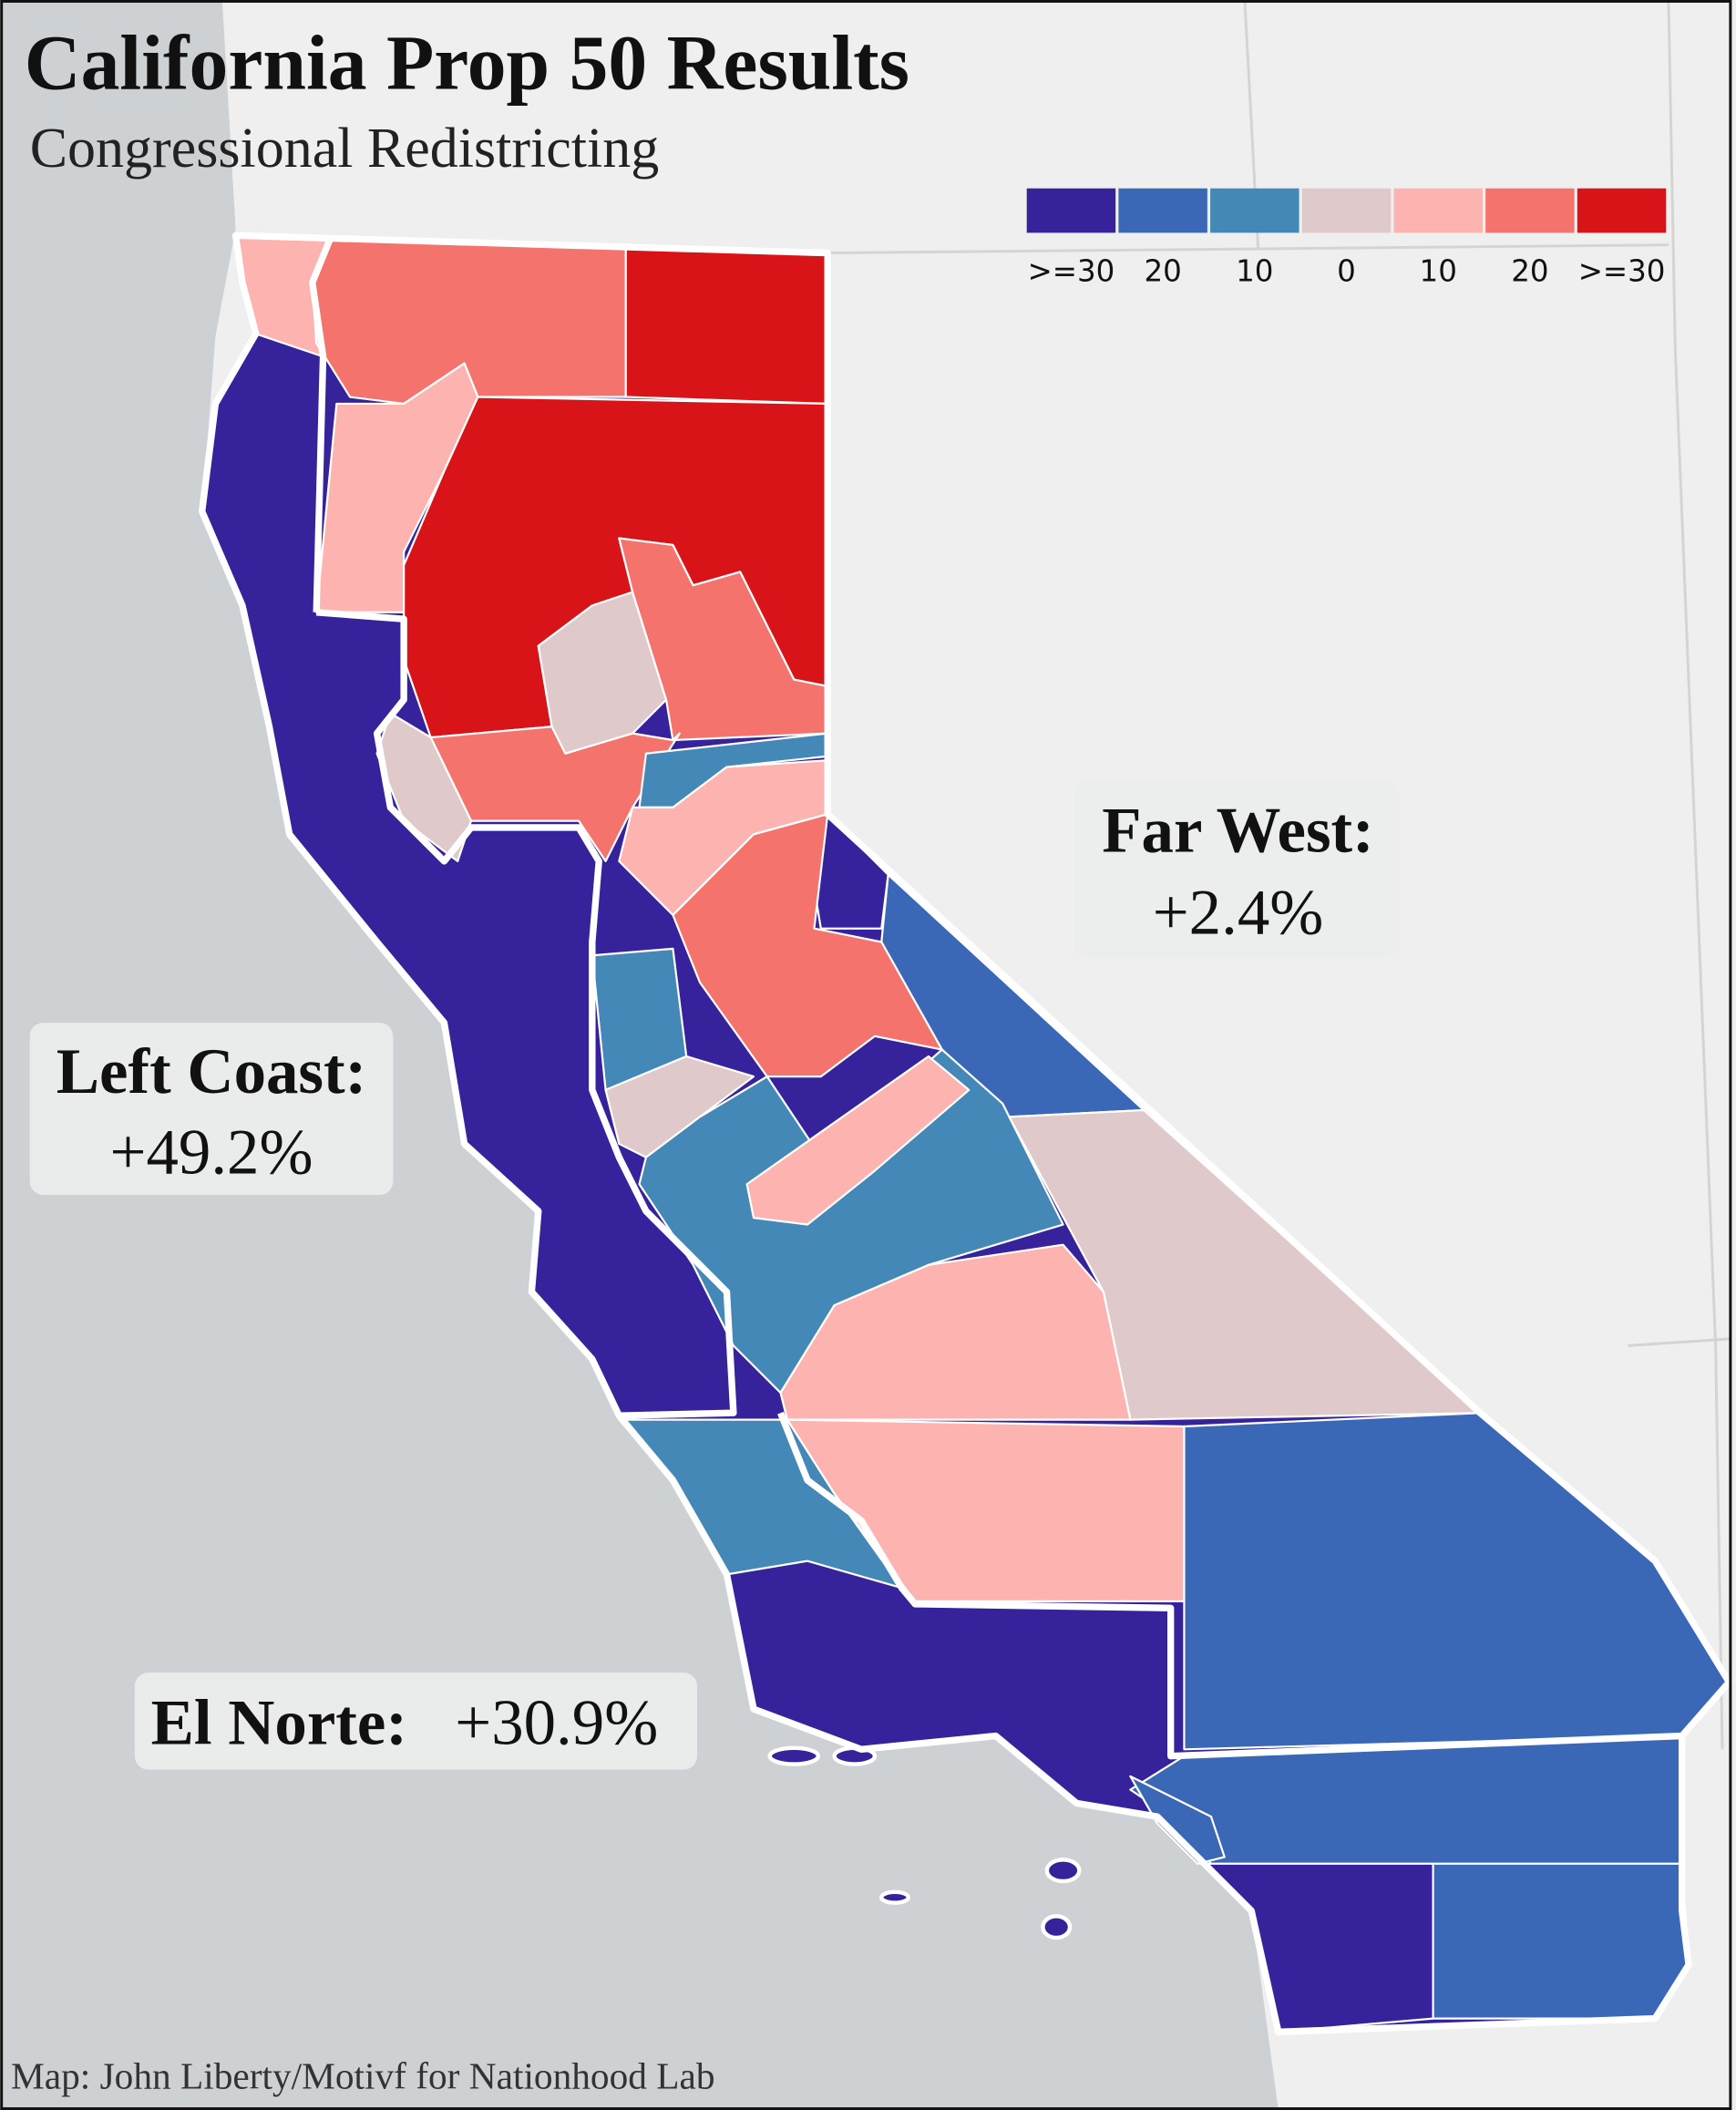  What do you see at coordinates (467, 63) in the screenshot?
I see `title: California Prop 50 Results` at bounding box center [467, 63].